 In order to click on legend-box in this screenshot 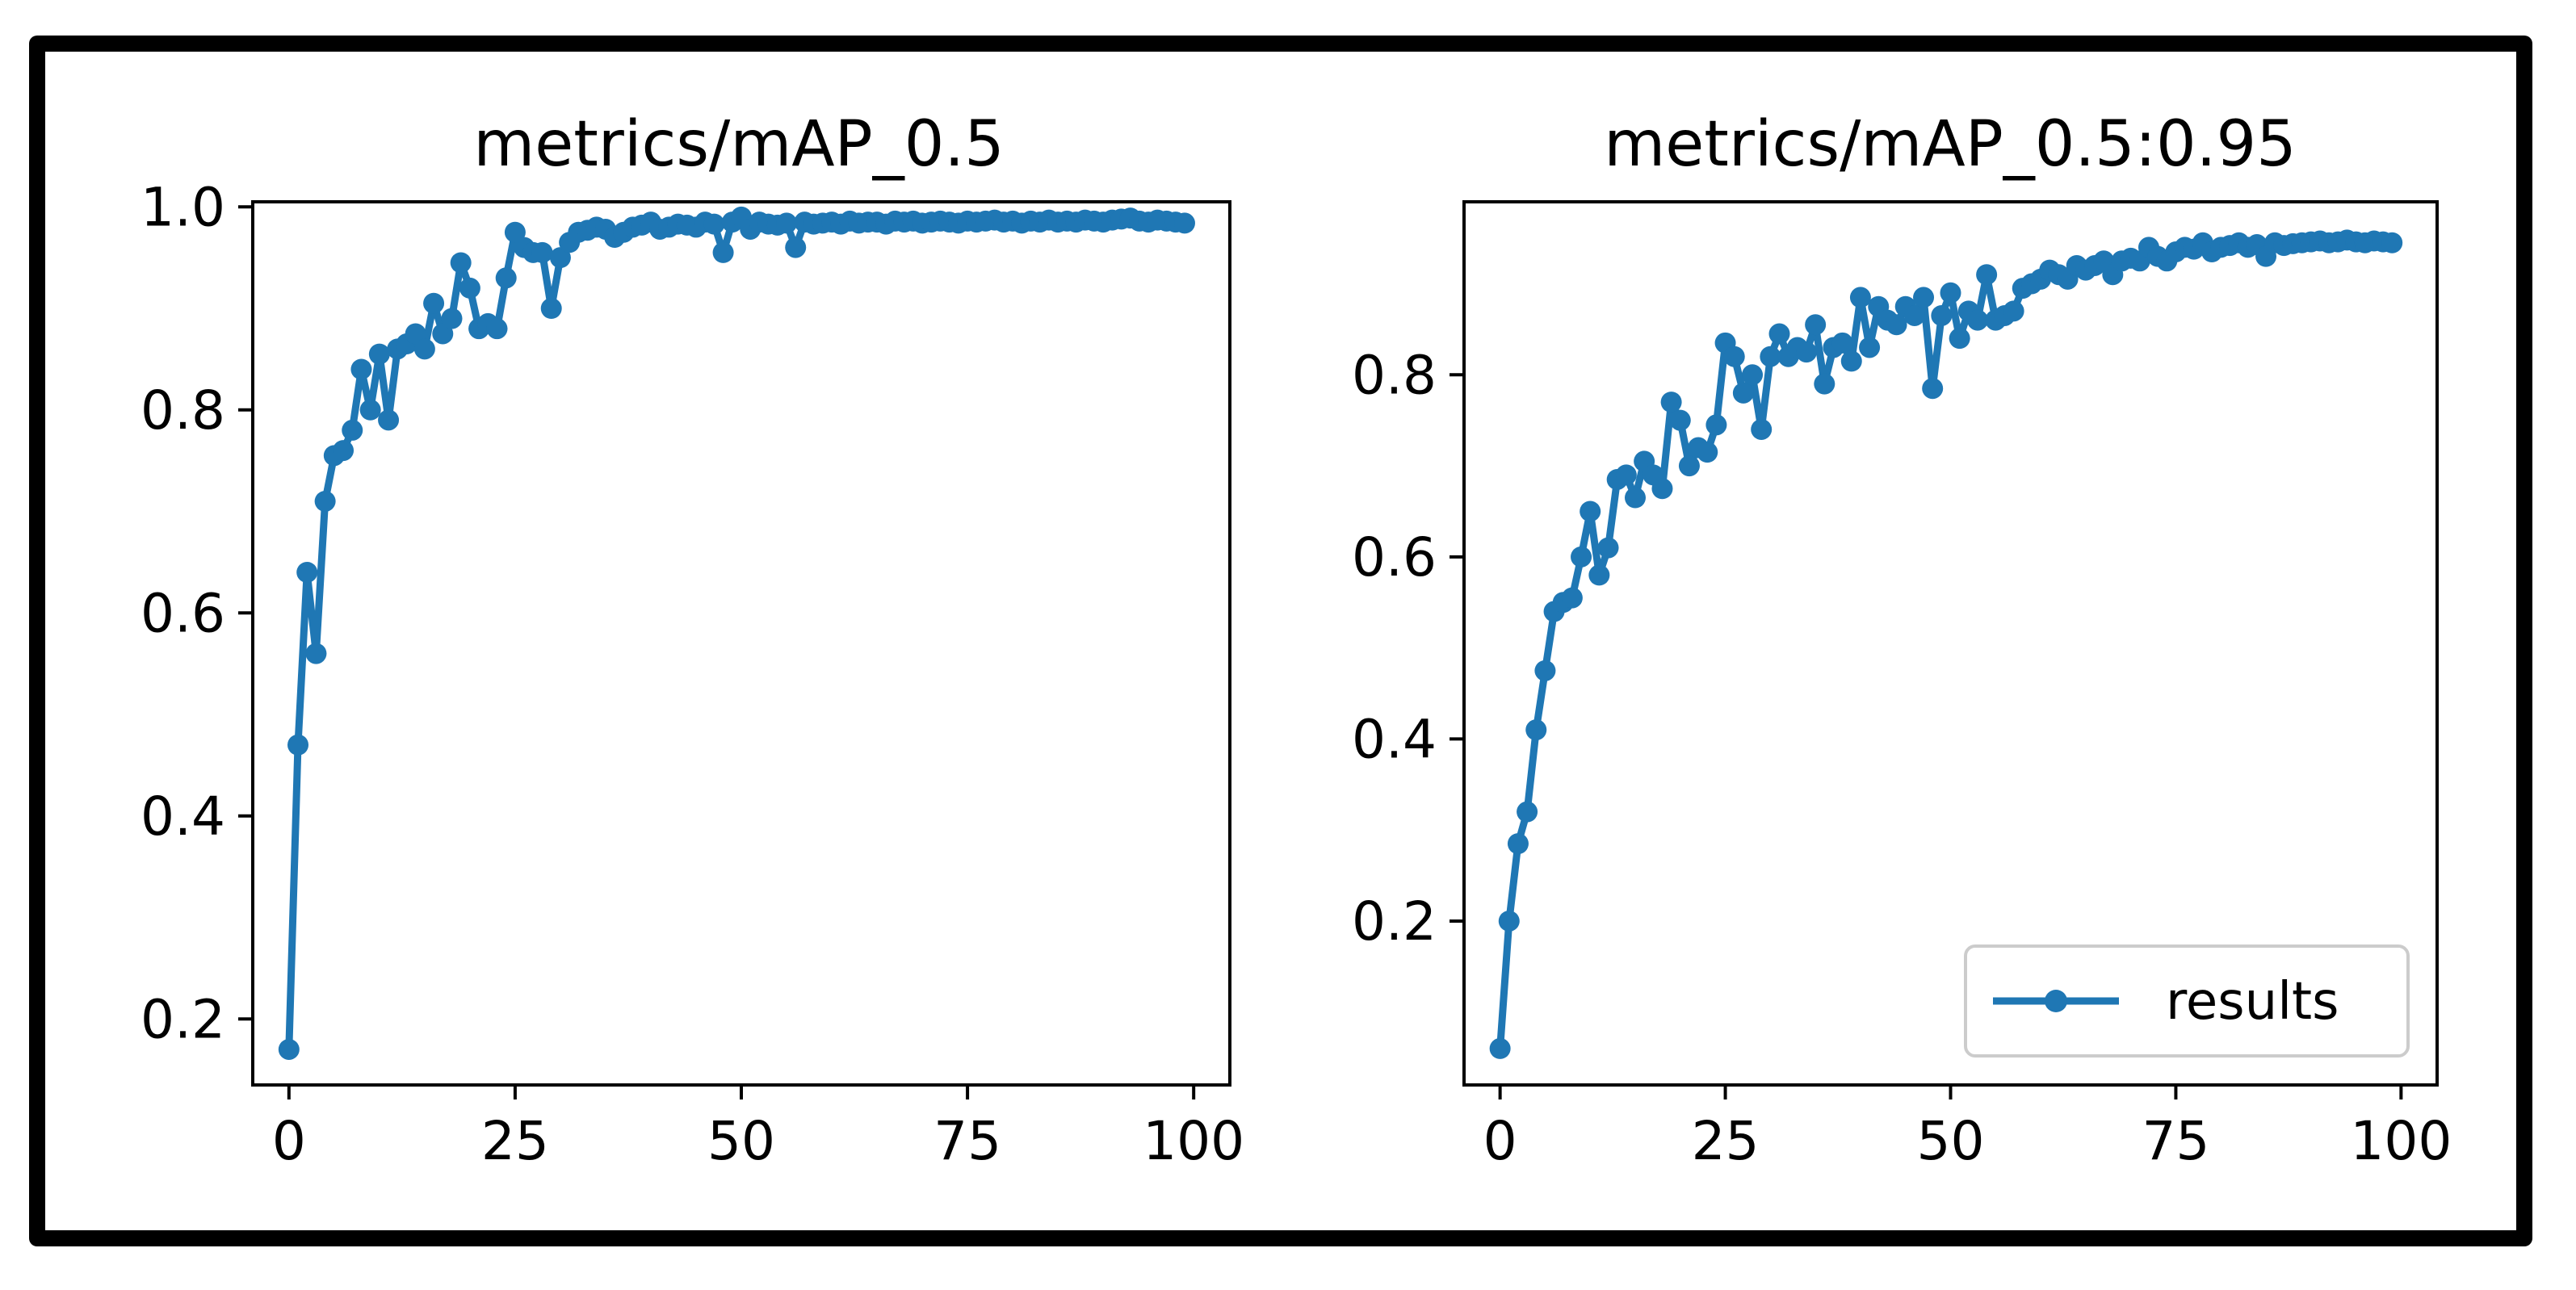, I will do `click(2187, 1001)`.